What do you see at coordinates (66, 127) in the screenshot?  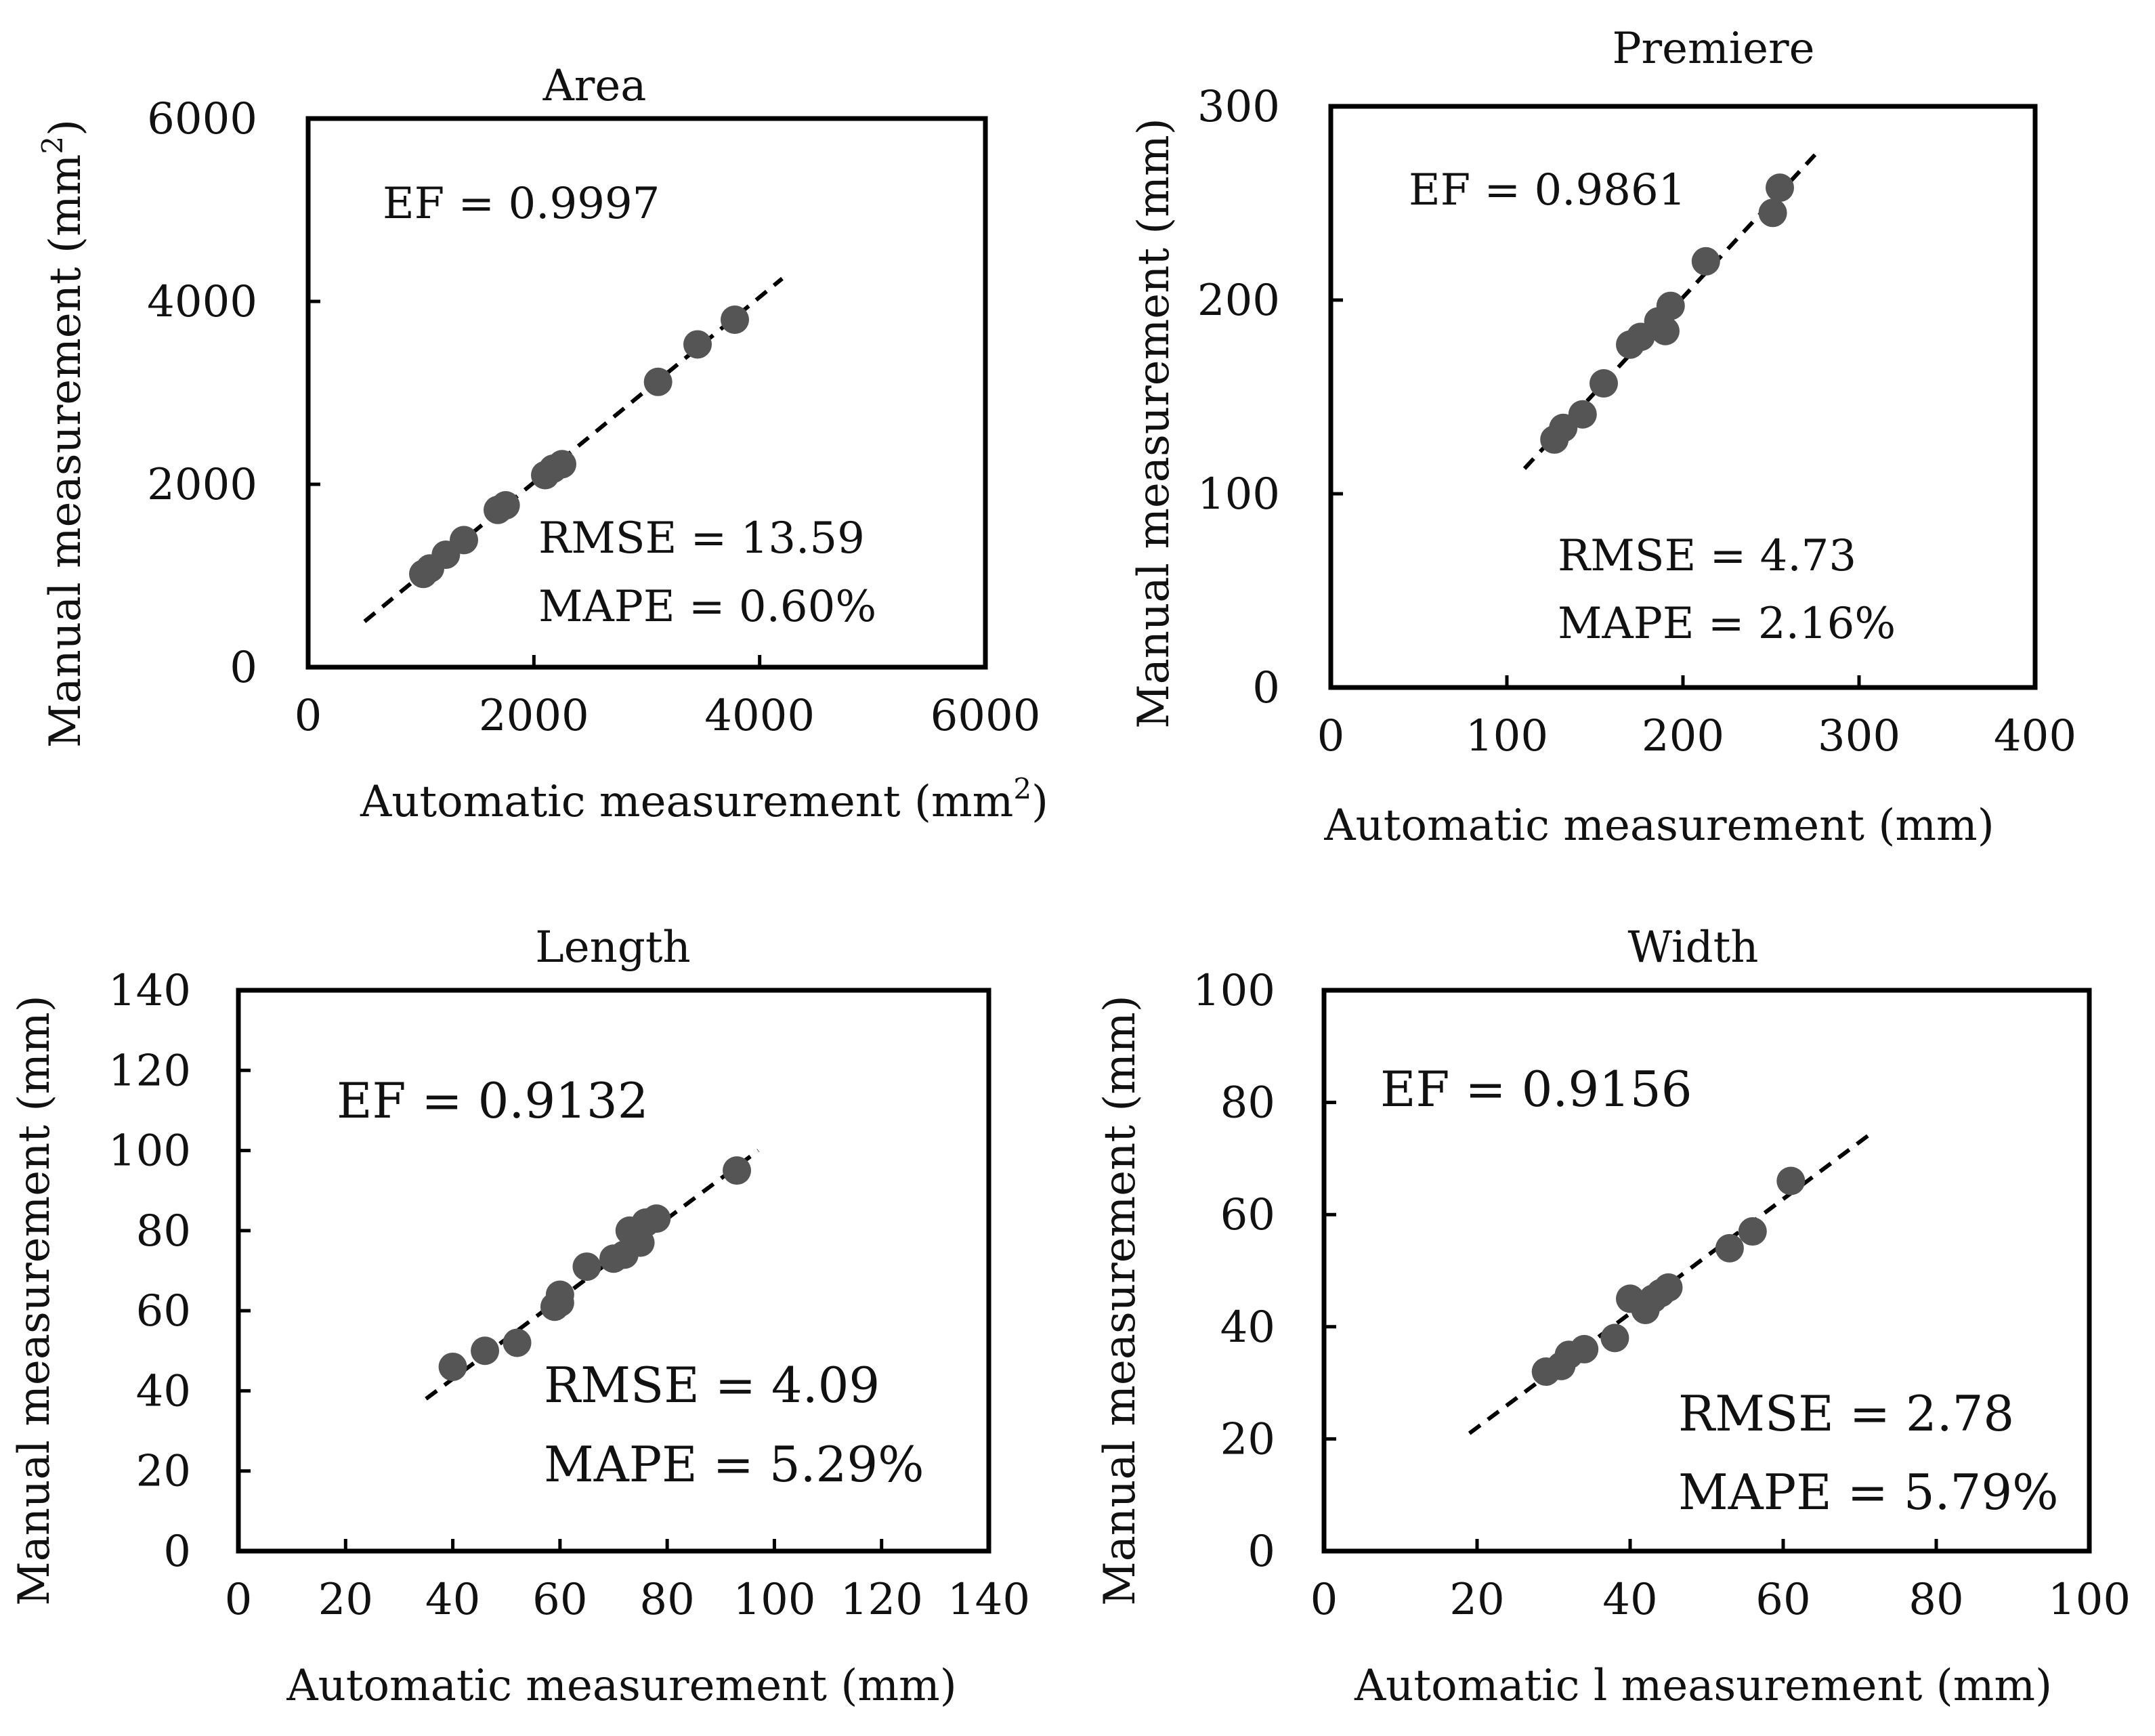 I see `y-axis-label-end: )` at bounding box center [66, 127].